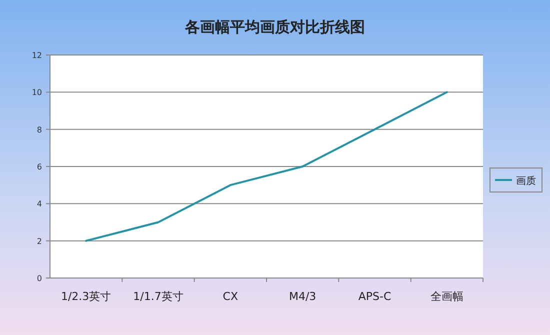 The height and width of the screenshot is (335, 550). I want to click on chart-title: 各画幅平均画质对比折线图, so click(274, 27).